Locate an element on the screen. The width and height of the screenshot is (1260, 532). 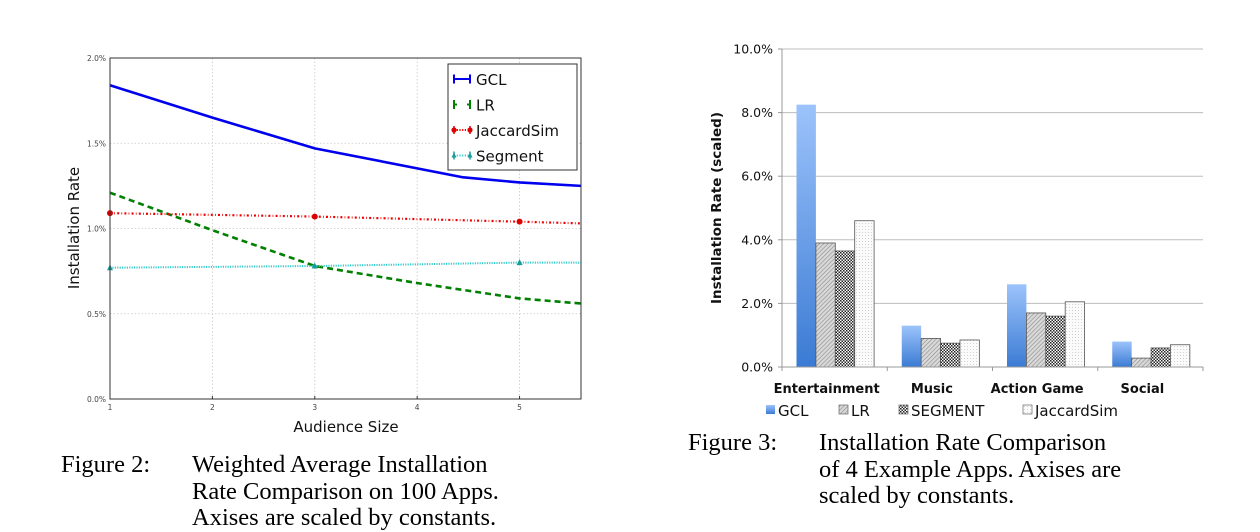
caption-line: Weighted Average Installation is located at coordinates (340, 464).